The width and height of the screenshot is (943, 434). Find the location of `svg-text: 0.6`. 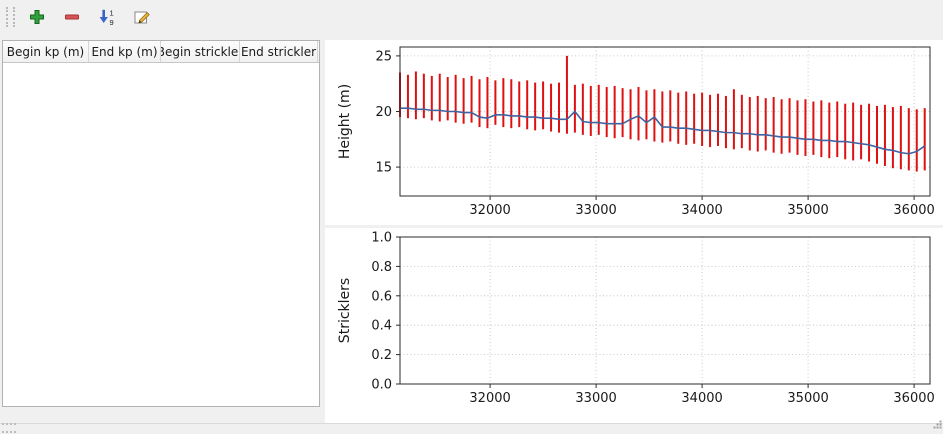

svg-text: 0.6 is located at coordinates (381, 296).